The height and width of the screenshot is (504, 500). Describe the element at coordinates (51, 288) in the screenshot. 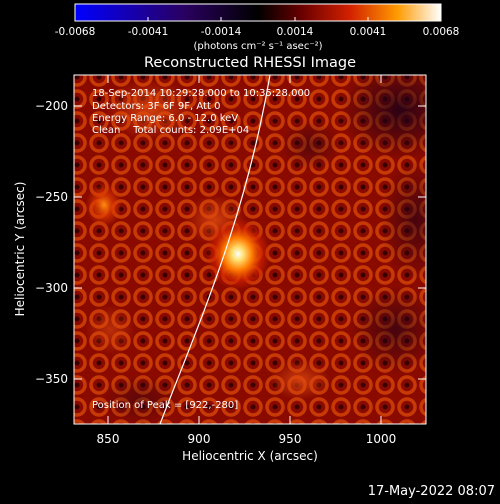

I see `y-tick-label: −300` at that location.